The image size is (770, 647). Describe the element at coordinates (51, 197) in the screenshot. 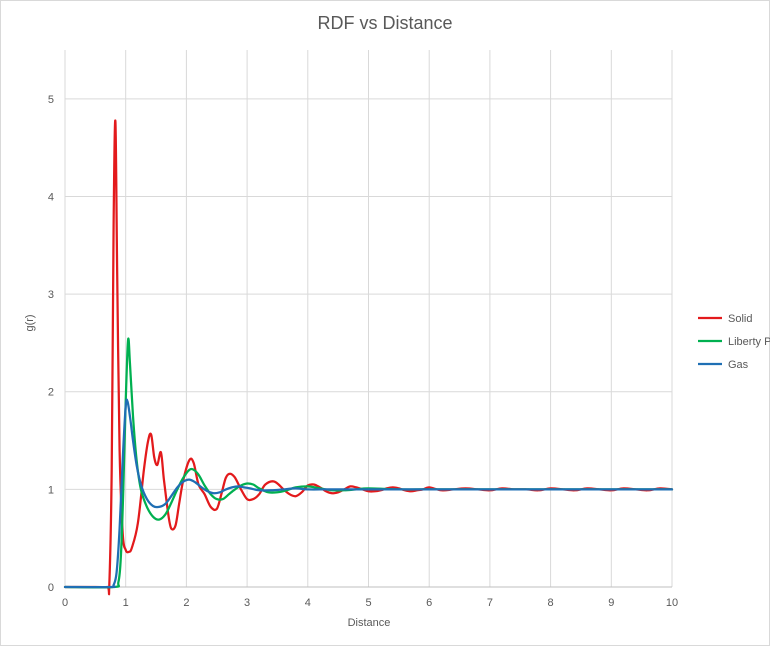

I see `y-tick-label: 4` at that location.